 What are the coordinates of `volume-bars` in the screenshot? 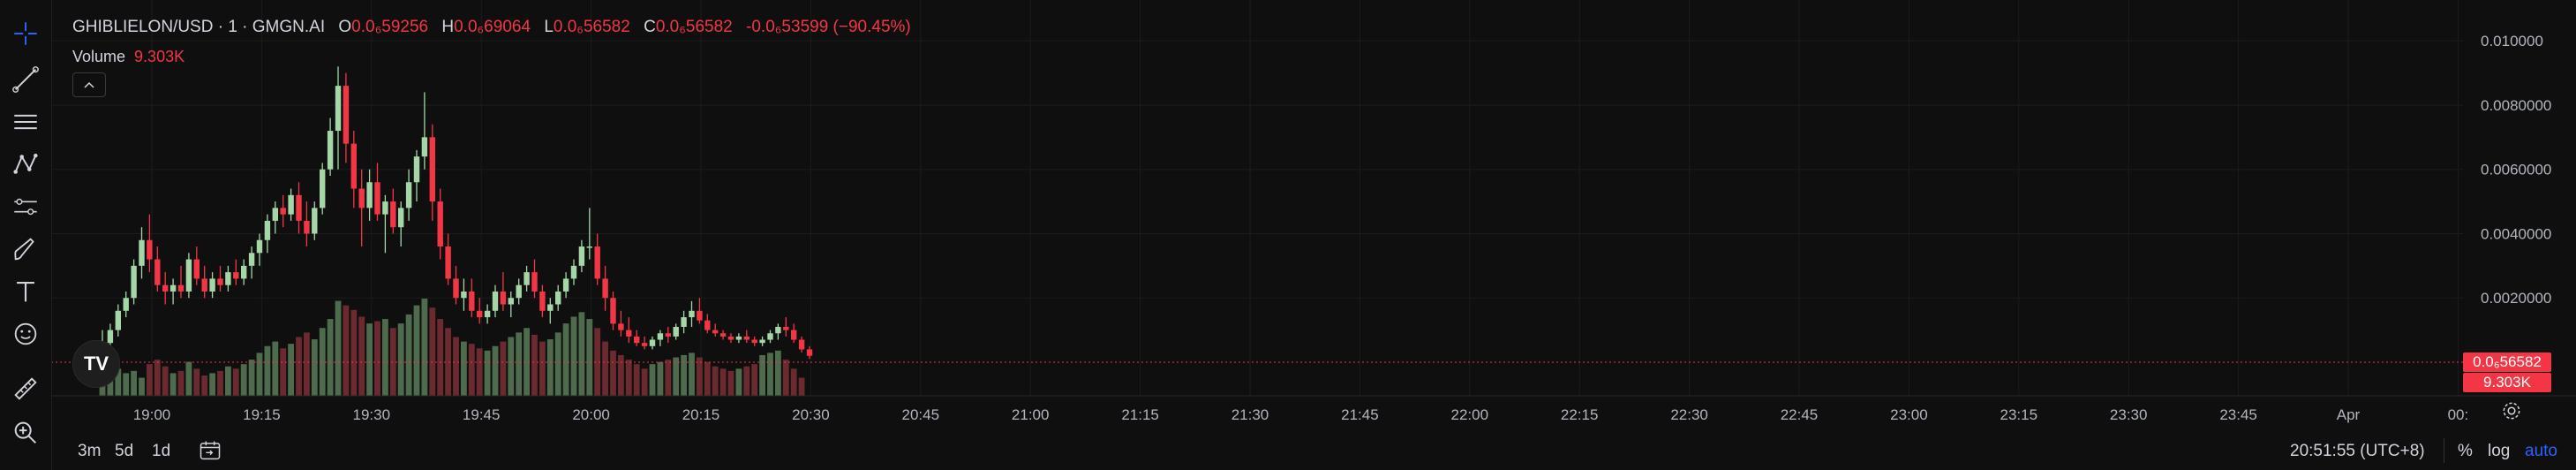 It's located at (452, 348).